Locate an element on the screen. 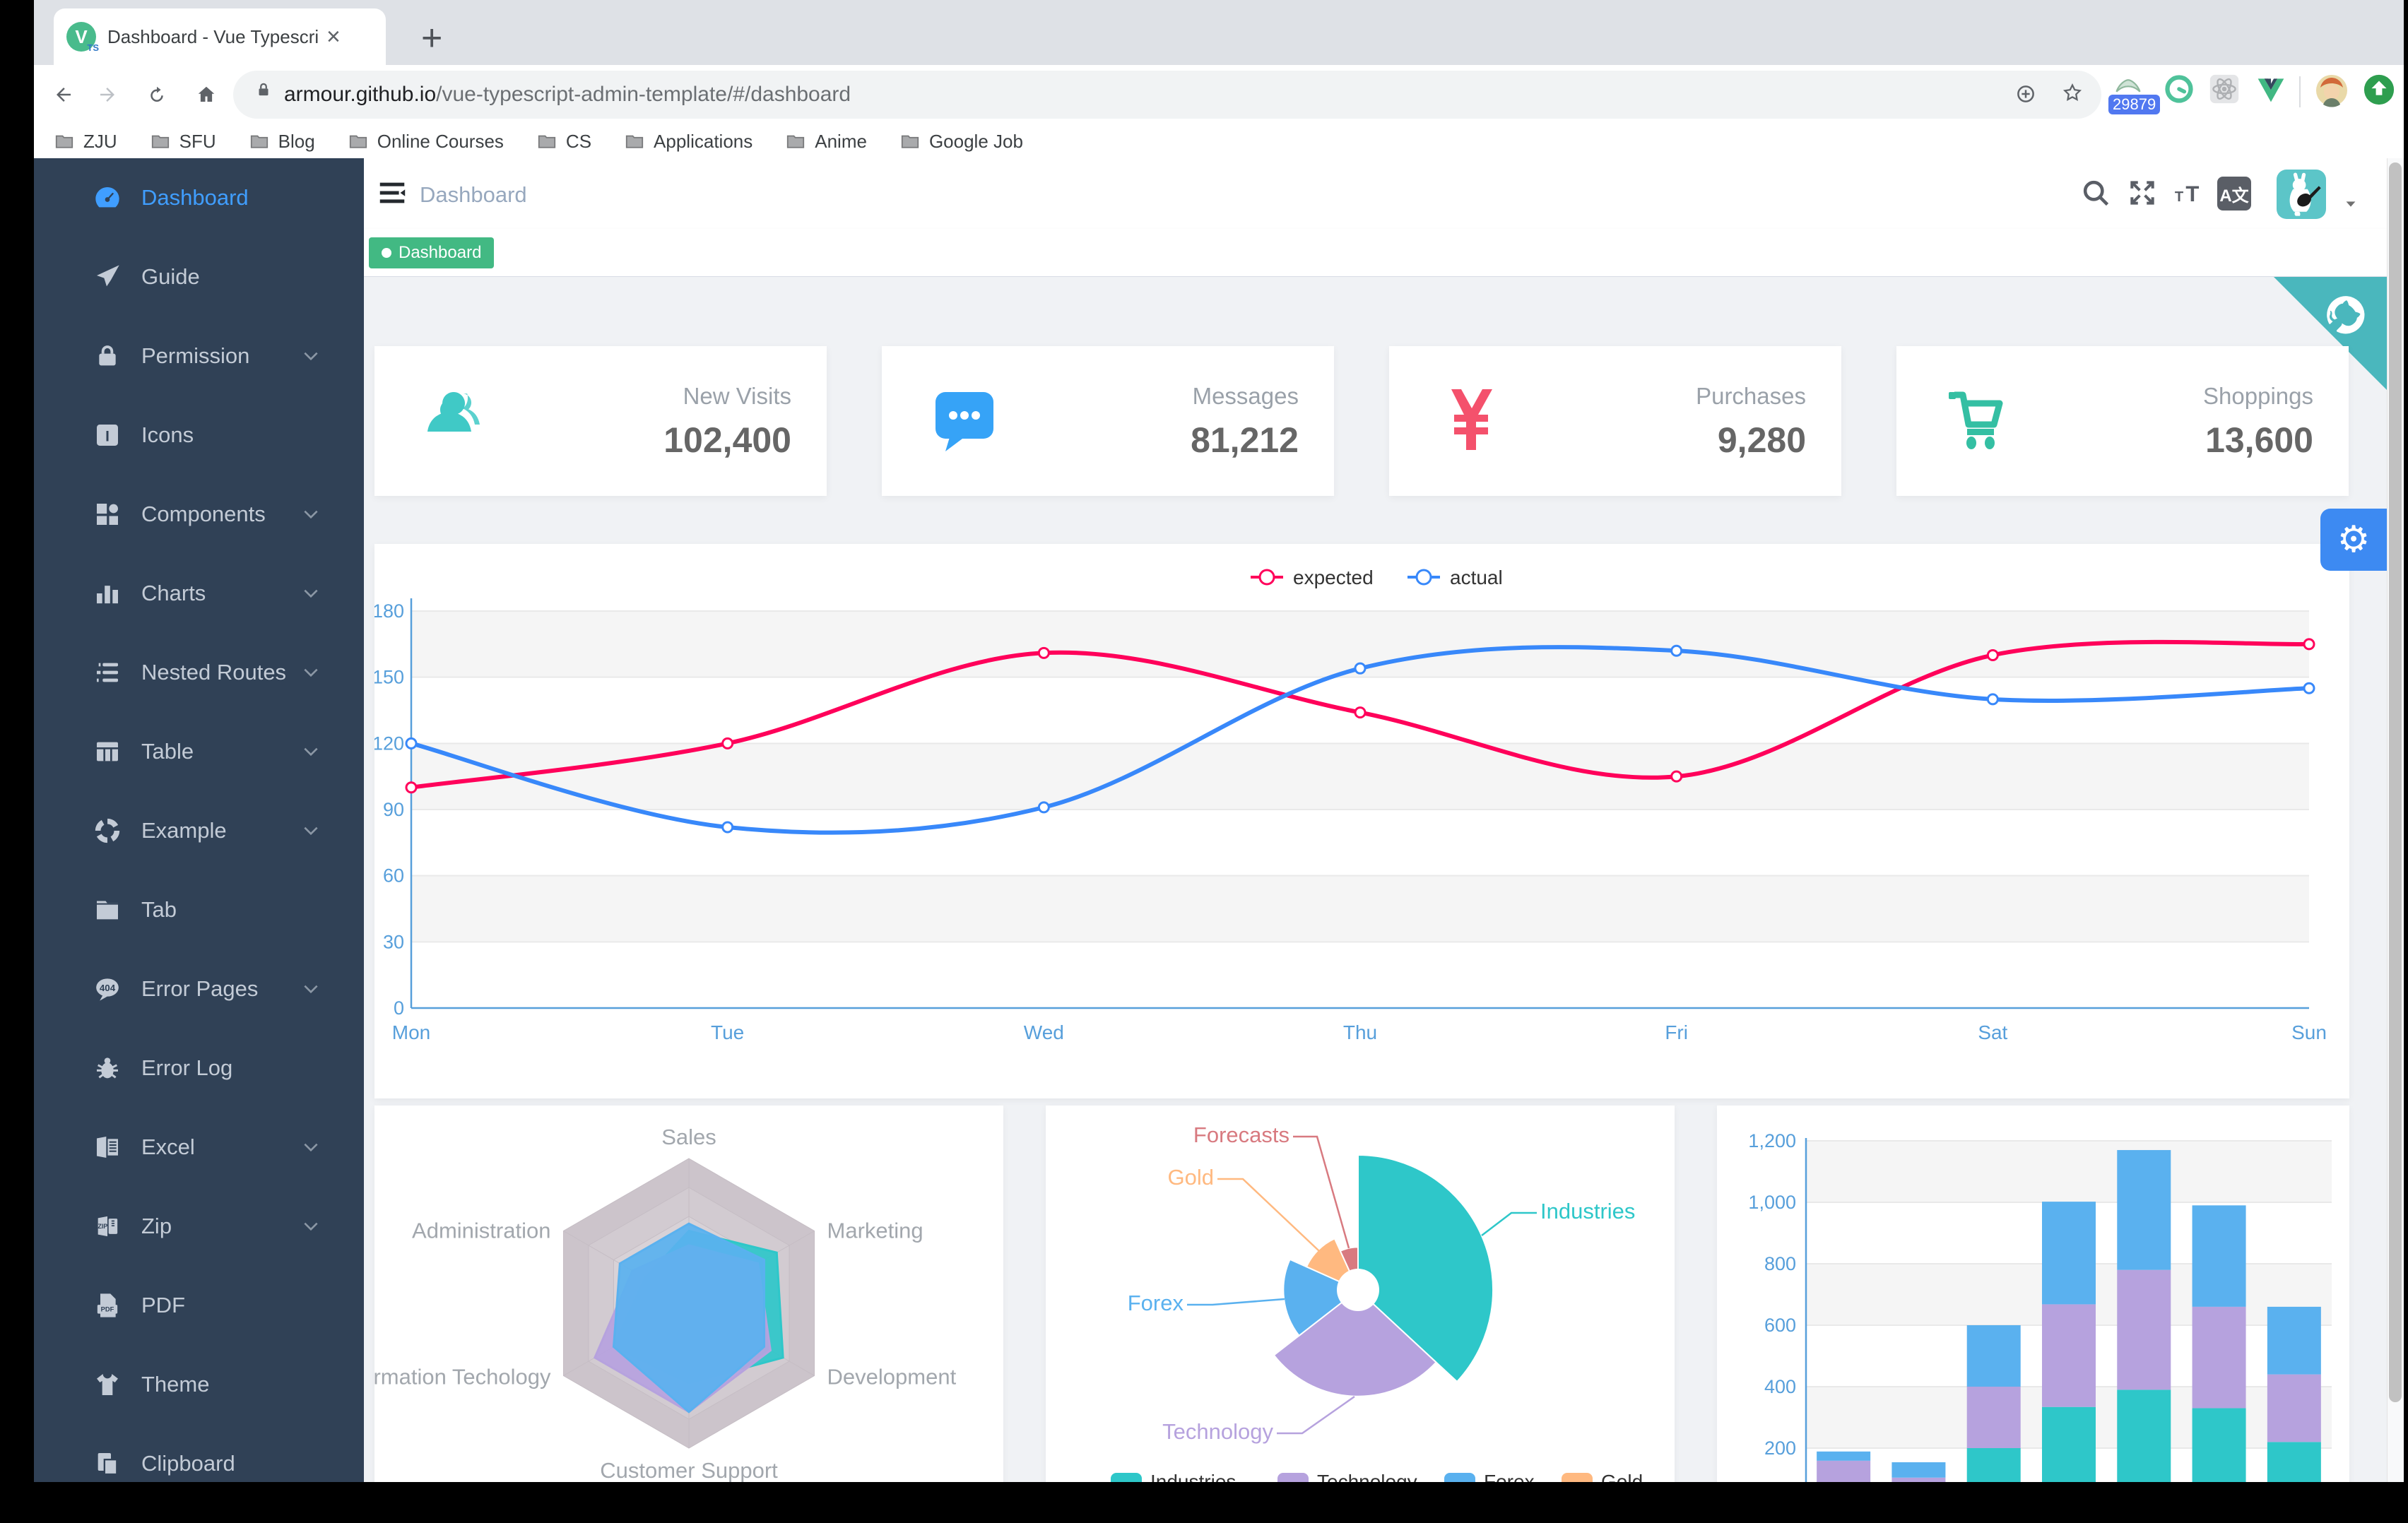  bookmark-item: SFU is located at coordinates (183, 142).